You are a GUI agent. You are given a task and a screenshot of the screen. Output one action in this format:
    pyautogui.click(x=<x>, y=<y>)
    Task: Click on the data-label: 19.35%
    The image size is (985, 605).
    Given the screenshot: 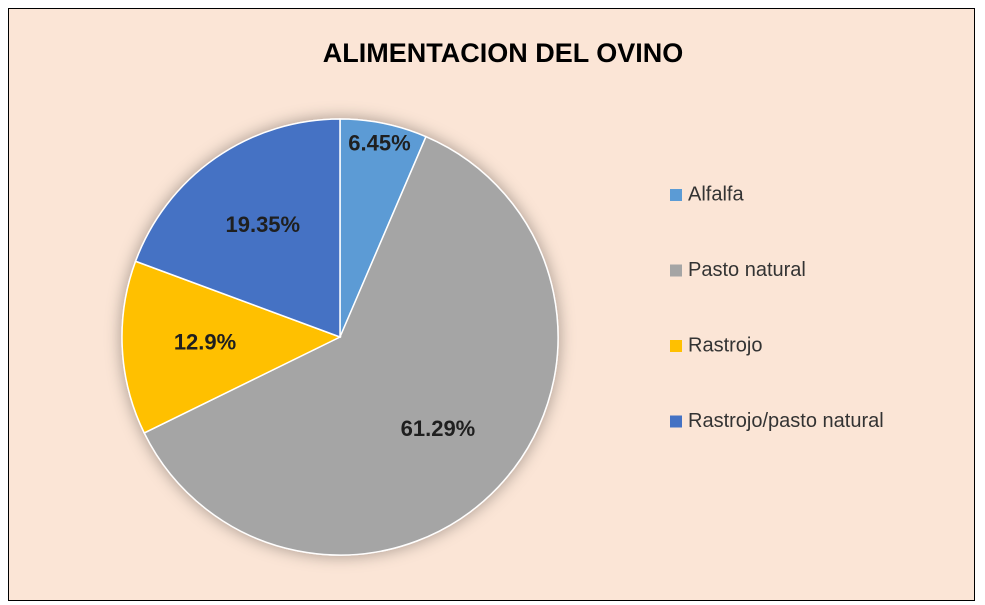 What is the action you would take?
    pyautogui.click(x=262, y=224)
    